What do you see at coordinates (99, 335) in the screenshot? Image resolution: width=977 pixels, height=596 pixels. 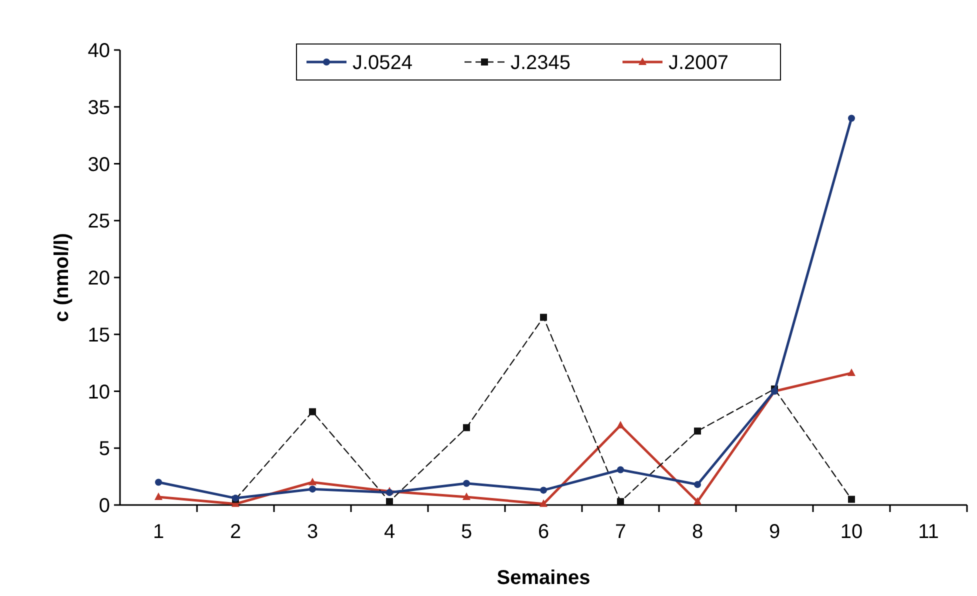 I see `y-tick-label: 15` at bounding box center [99, 335].